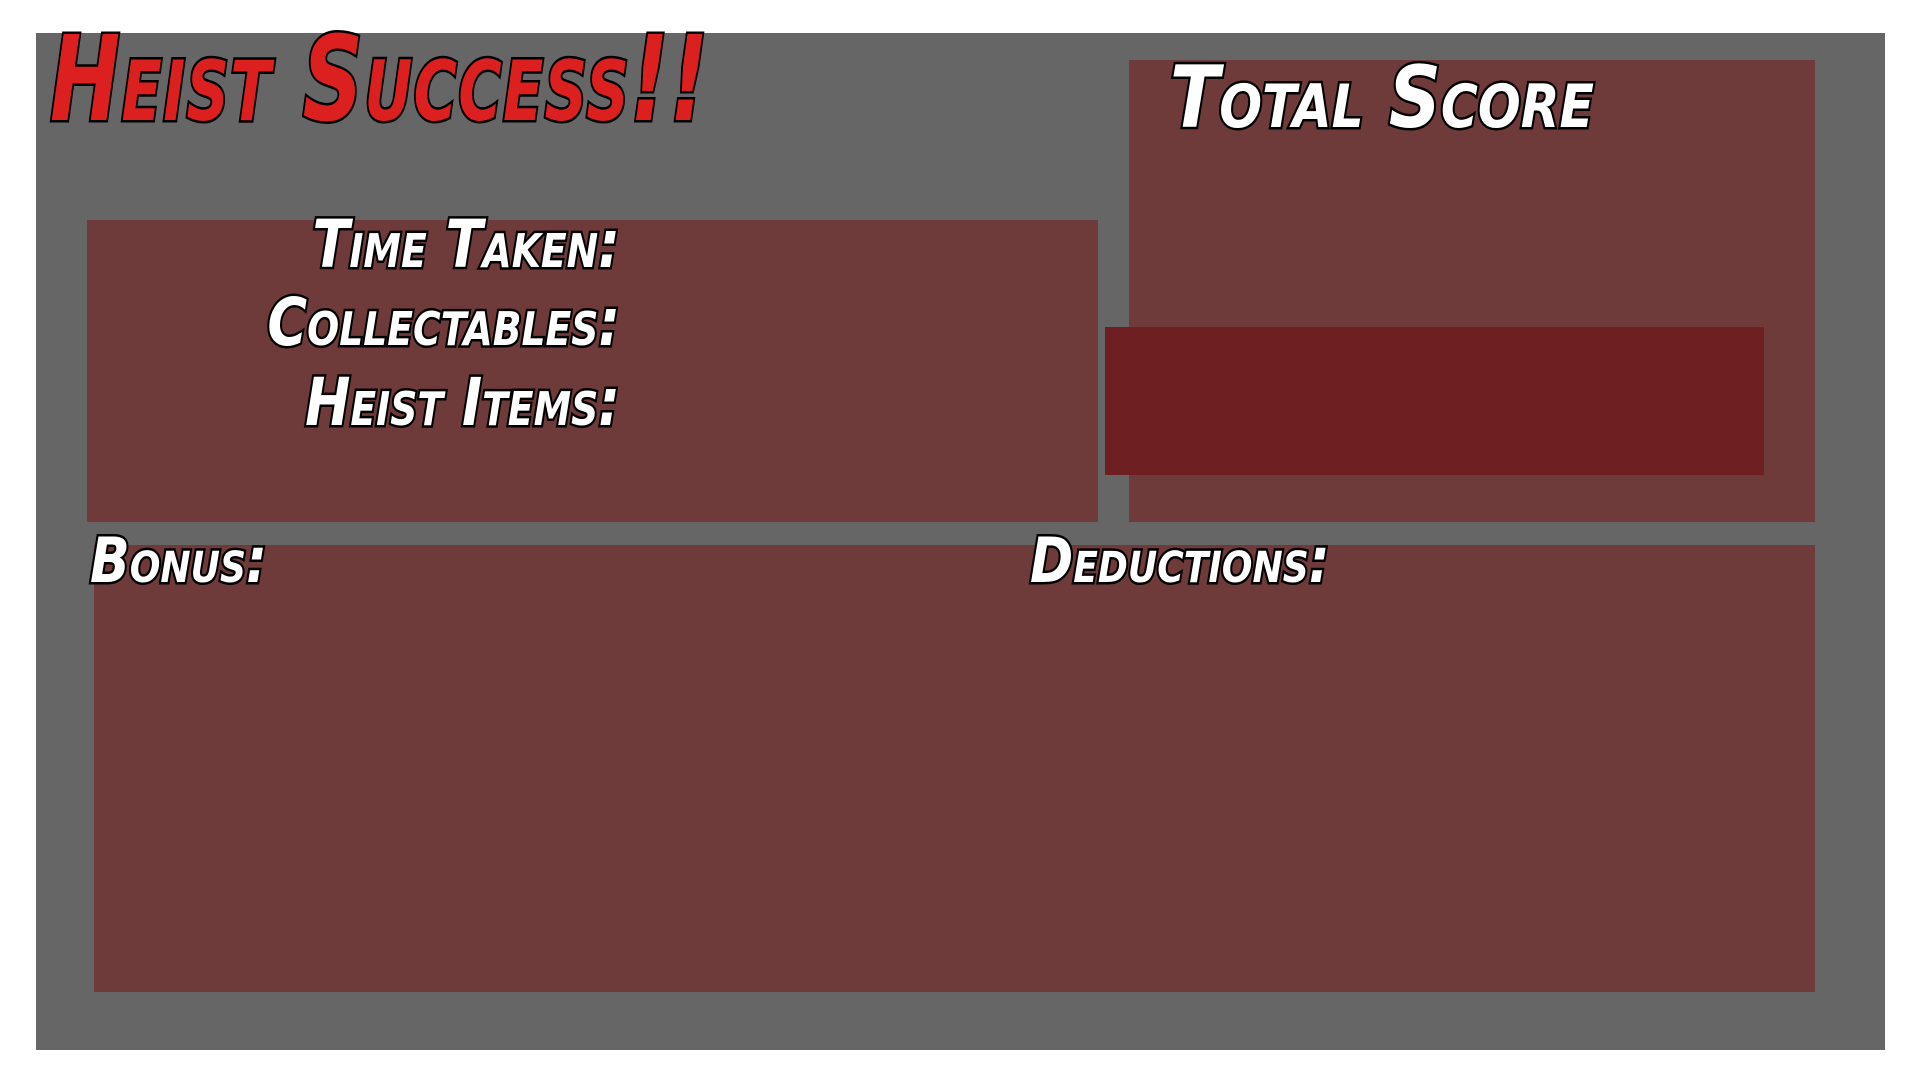 The width and height of the screenshot is (1920, 1080). Describe the element at coordinates (1434, 401) in the screenshot. I see `total-score-value-box` at that location.